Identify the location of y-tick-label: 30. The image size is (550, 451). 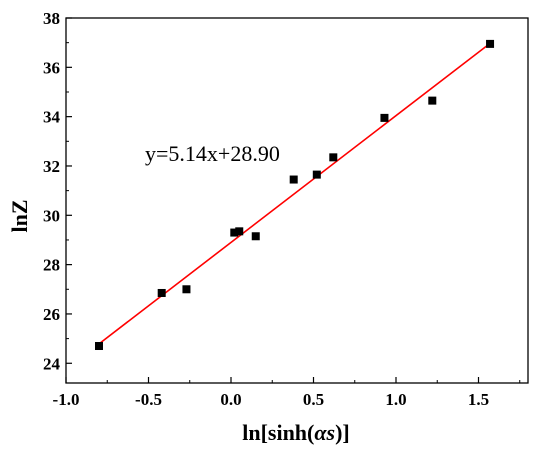
(51, 215).